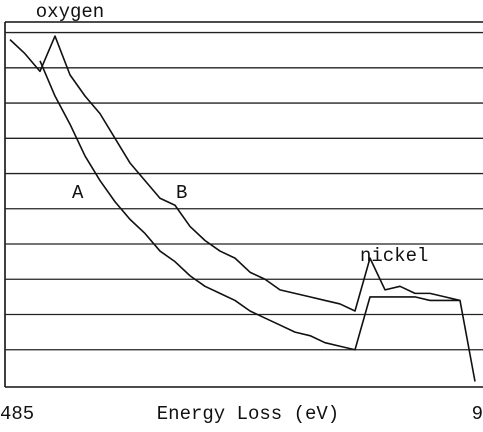 This screenshot has height=432, width=483. I want to click on annotation: oxygen, so click(70, 12).